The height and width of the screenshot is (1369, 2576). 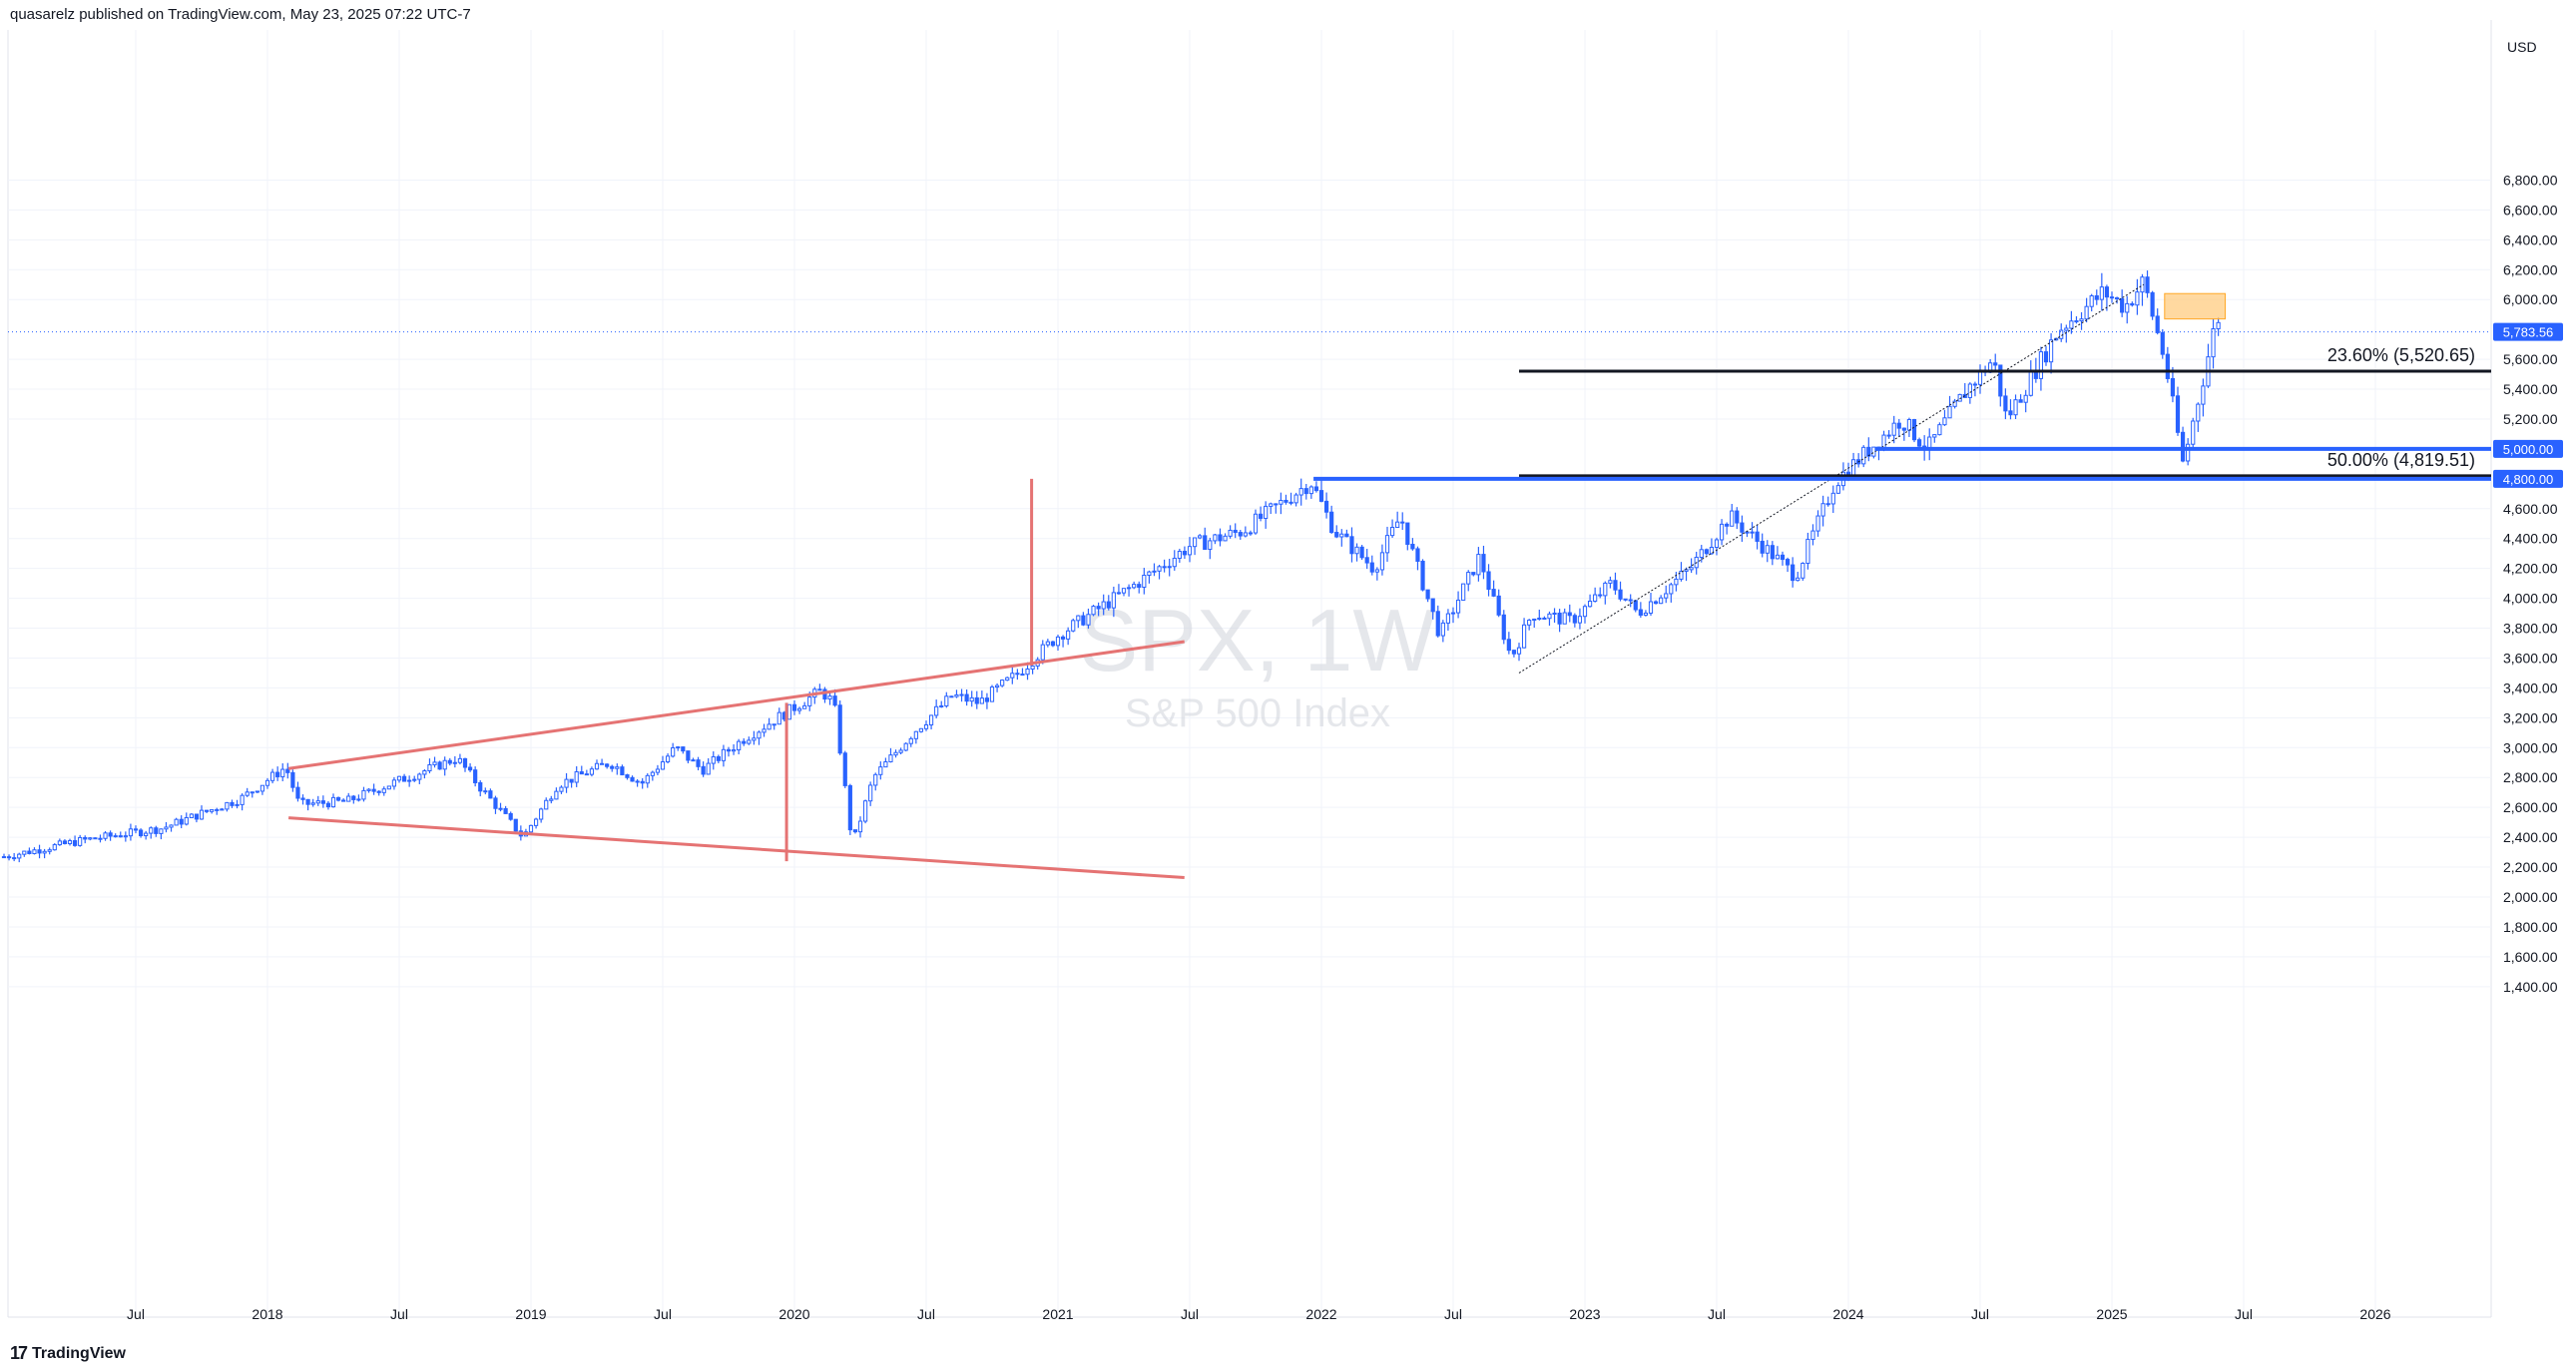 What do you see at coordinates (19, 1353) in the screenshot?
I see `tradingview-logo-icon: 17` at bounding box center [19, 1353].